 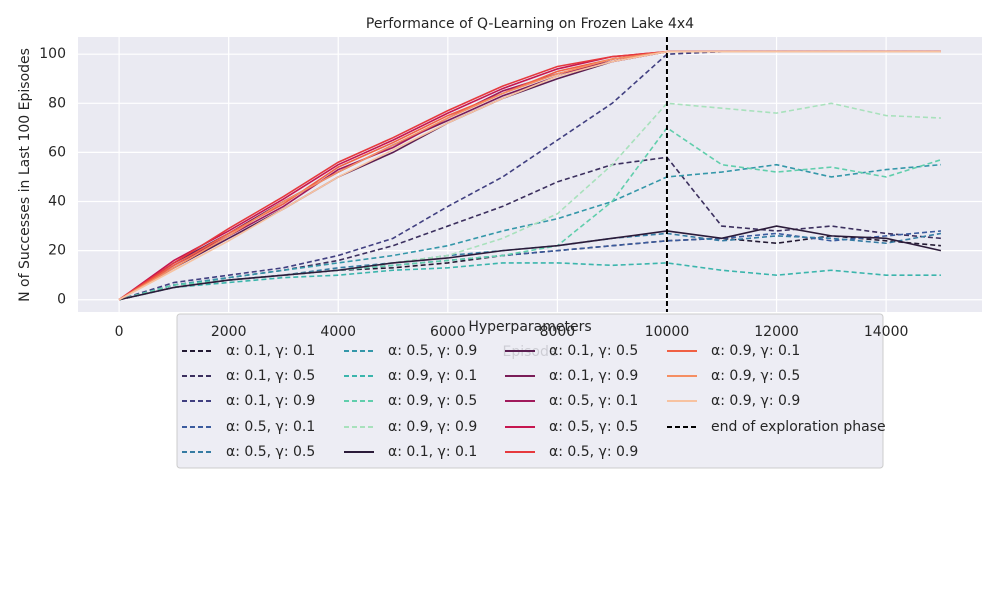 I want to click on x-tick-label: 14000, so click(x=886, y=332).